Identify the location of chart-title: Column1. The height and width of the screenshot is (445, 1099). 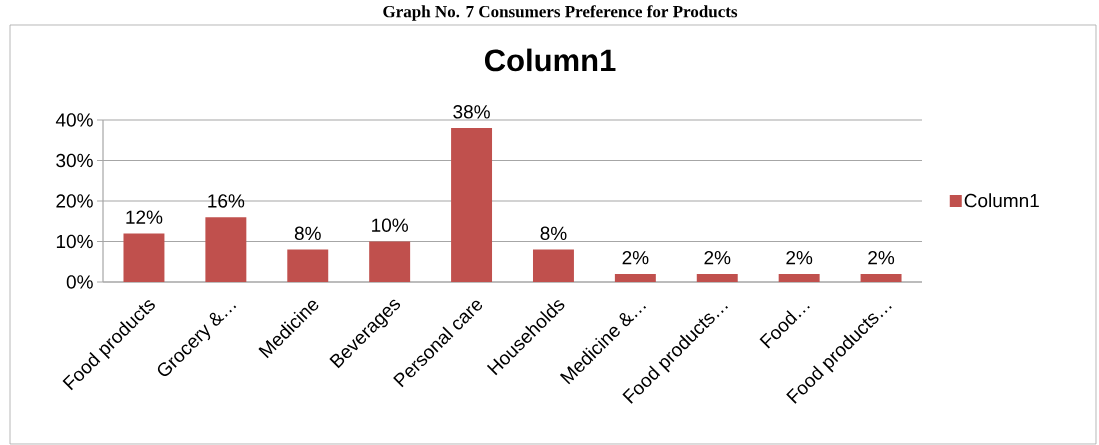
(550, 60).